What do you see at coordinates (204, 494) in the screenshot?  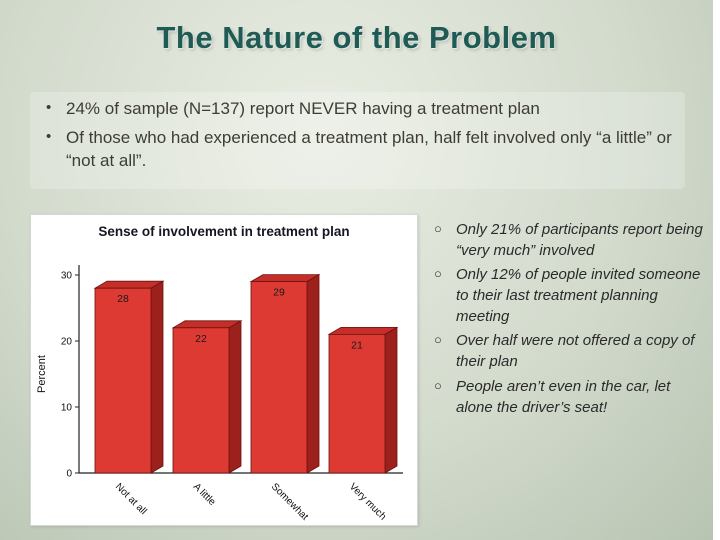 I see `x-category-label: A little` at bounding box center [204, 494].